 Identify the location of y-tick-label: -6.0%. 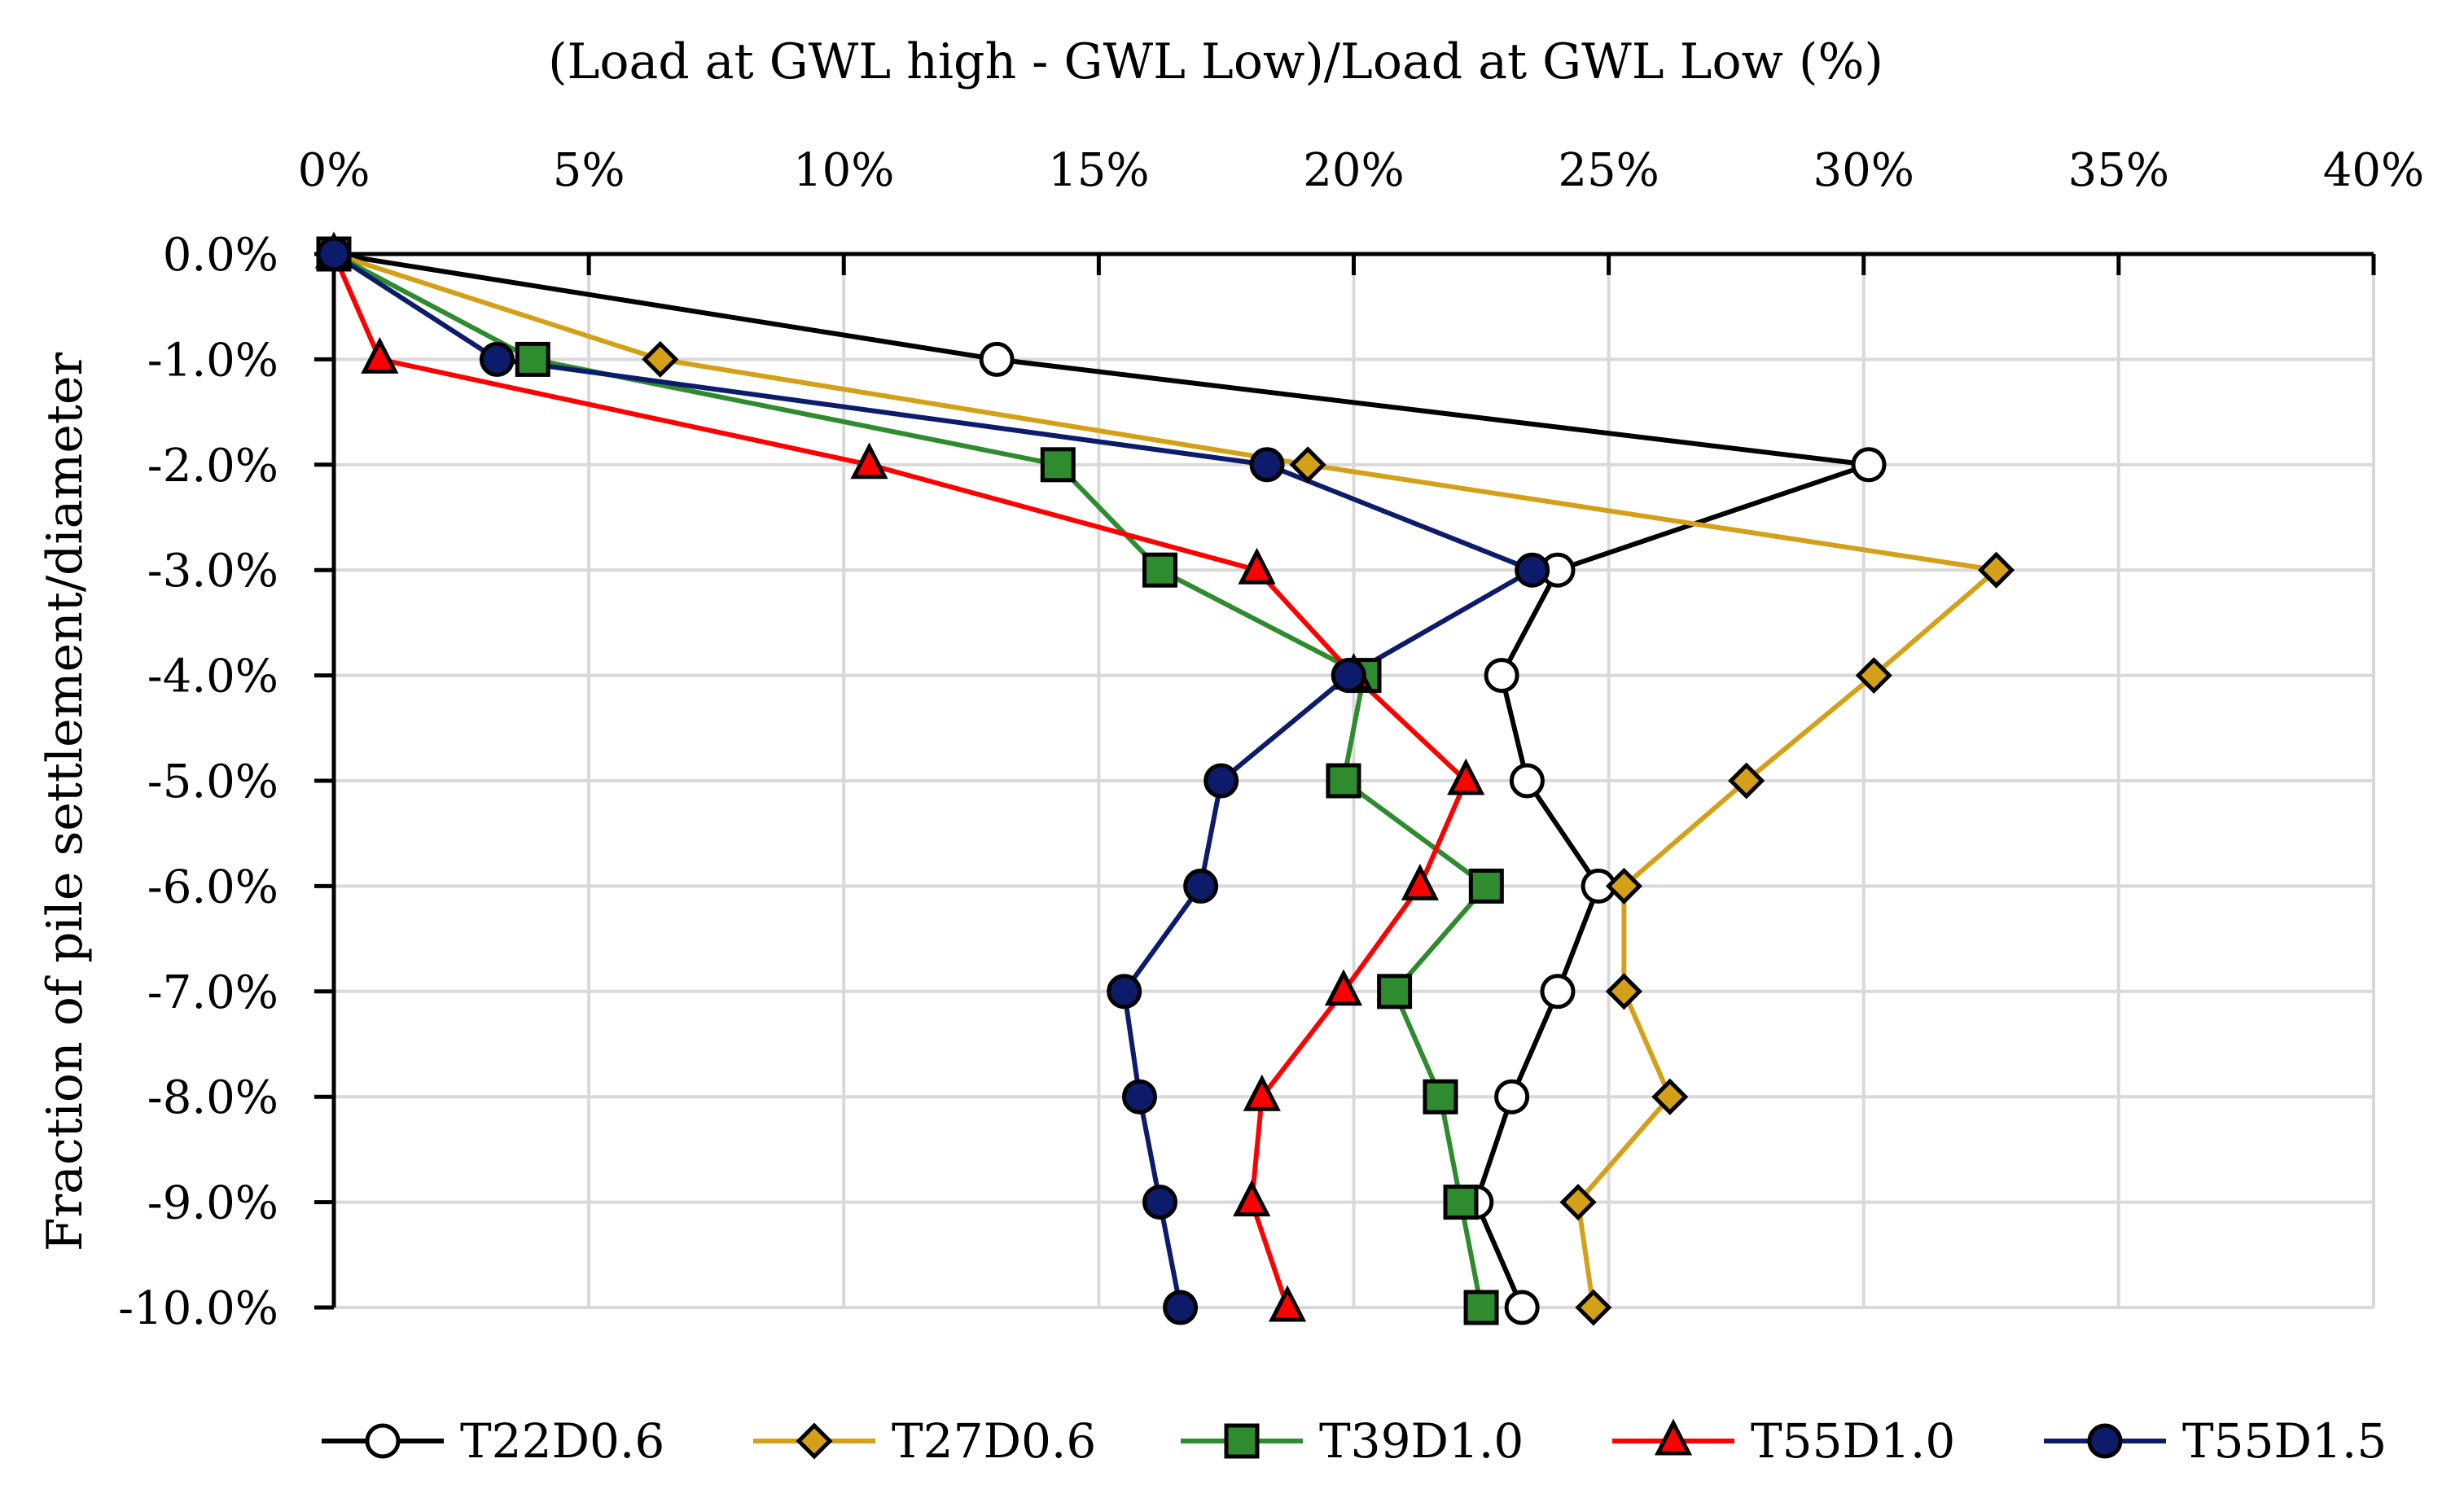
(212, 887).